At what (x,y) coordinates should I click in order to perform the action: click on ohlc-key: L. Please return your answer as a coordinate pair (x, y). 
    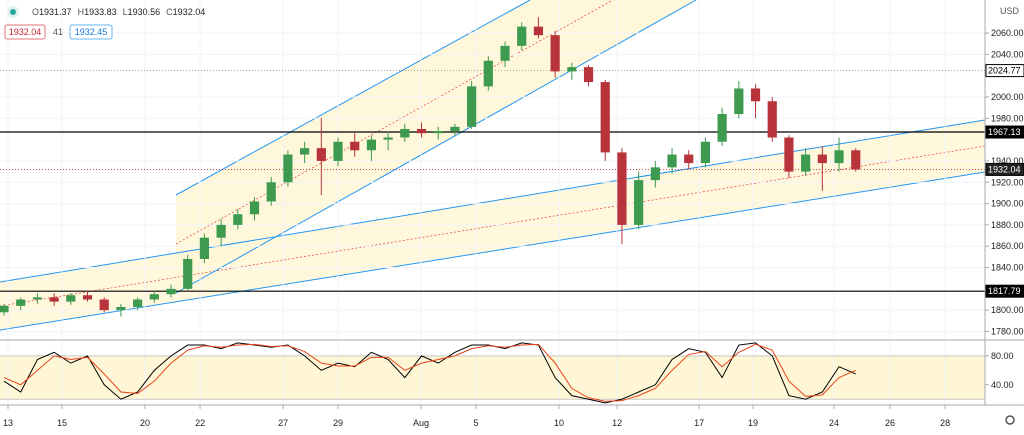
    Looking at the image, I should click on (125, 12).